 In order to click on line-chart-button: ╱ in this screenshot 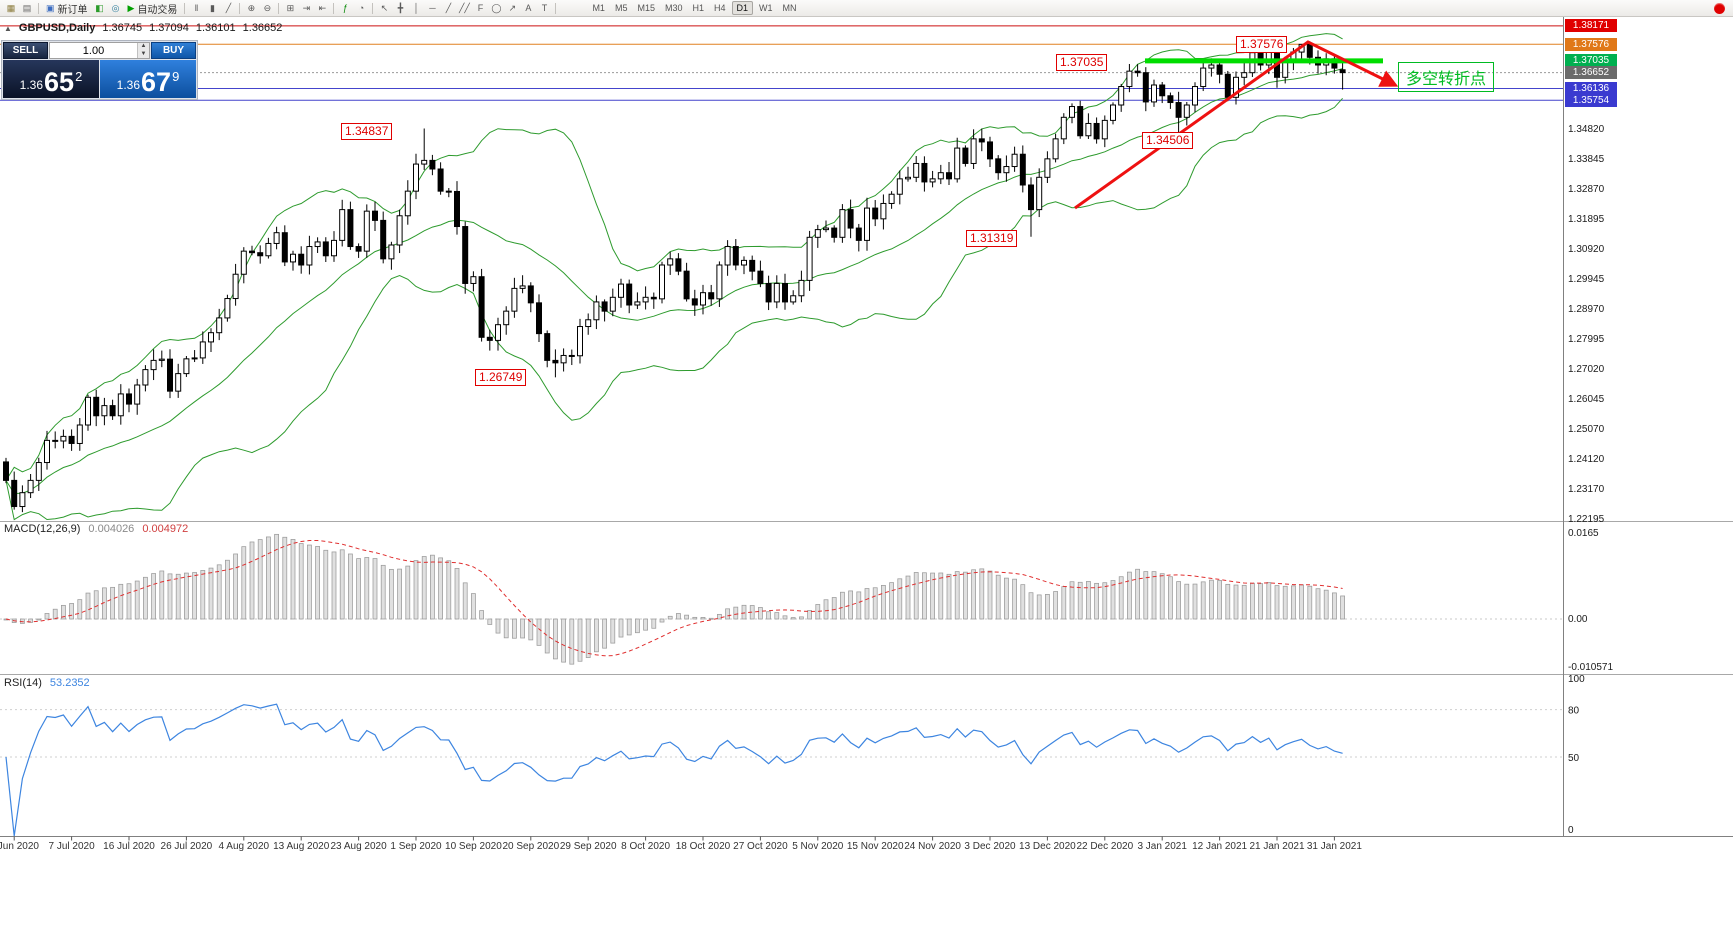, I will do `click(228, 8)`.